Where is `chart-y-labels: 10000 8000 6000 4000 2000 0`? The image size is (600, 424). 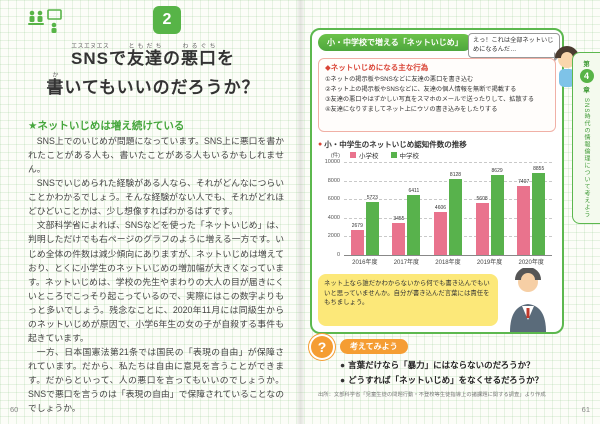 chart-y-labels: 10000 8000 6000 4000 2000 0 is located at coordinates (329, 208).